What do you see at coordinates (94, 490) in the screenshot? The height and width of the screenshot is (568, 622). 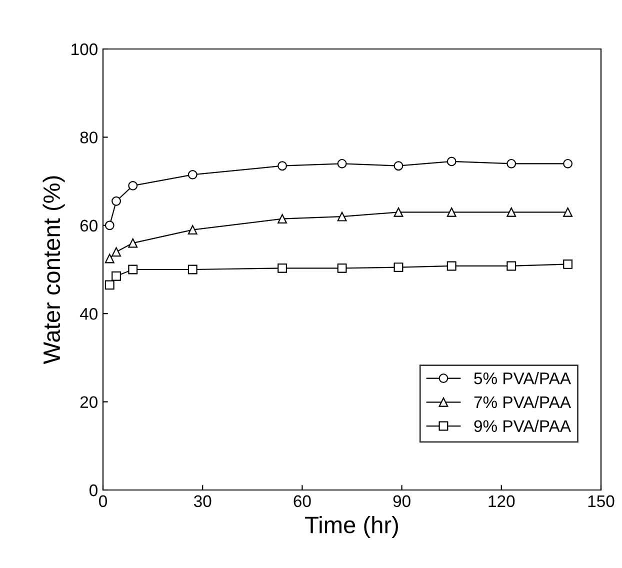 I see `y-tick-label: 0` at bounding box center [94, 490].